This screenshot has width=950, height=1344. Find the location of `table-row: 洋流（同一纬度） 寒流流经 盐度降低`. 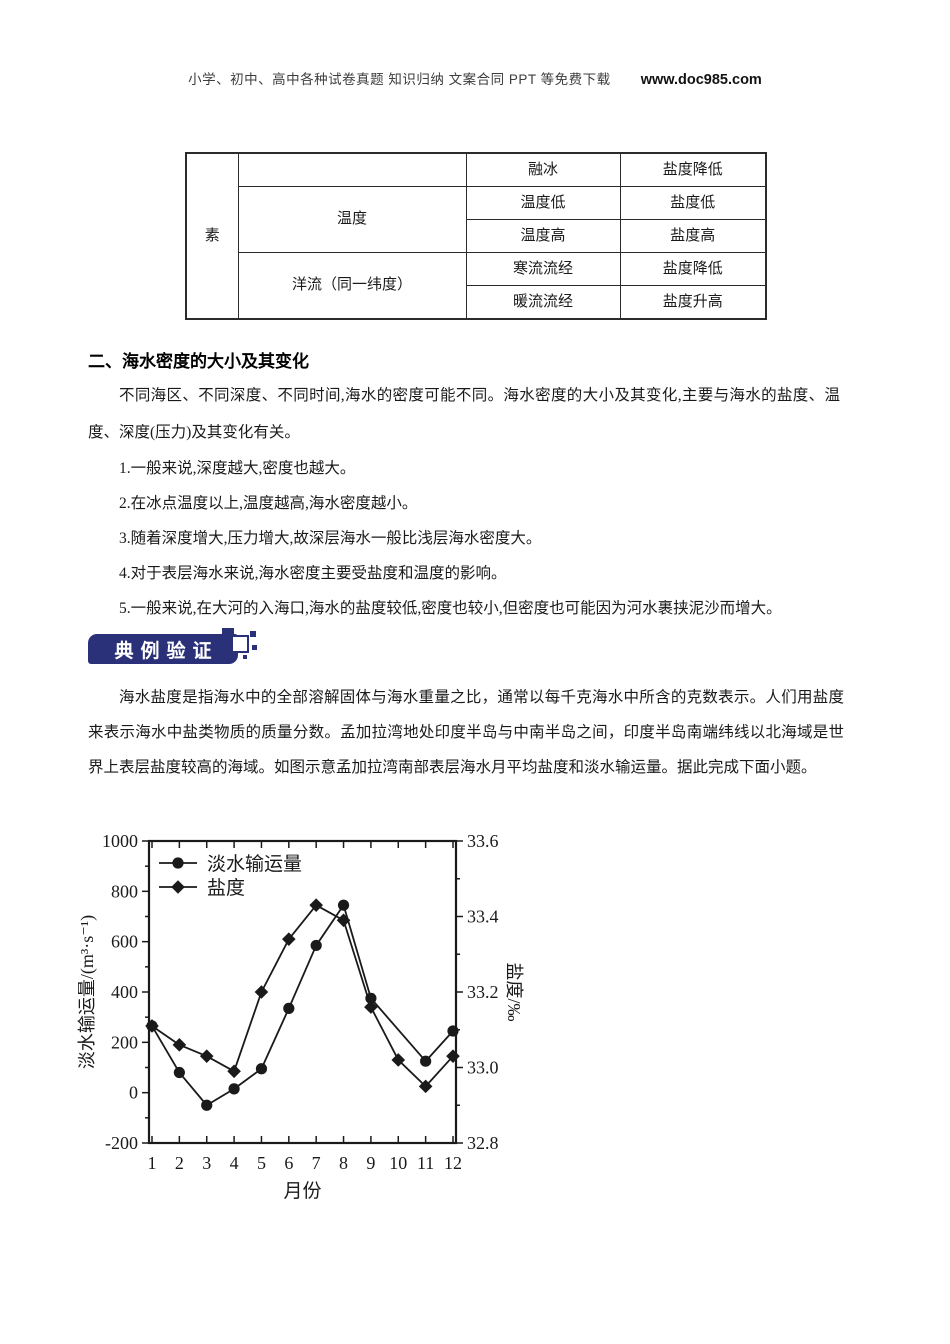

table-row: 洋流（同一纬度） 寒流流经 盐度降低 is located at coordinates (476, 286).